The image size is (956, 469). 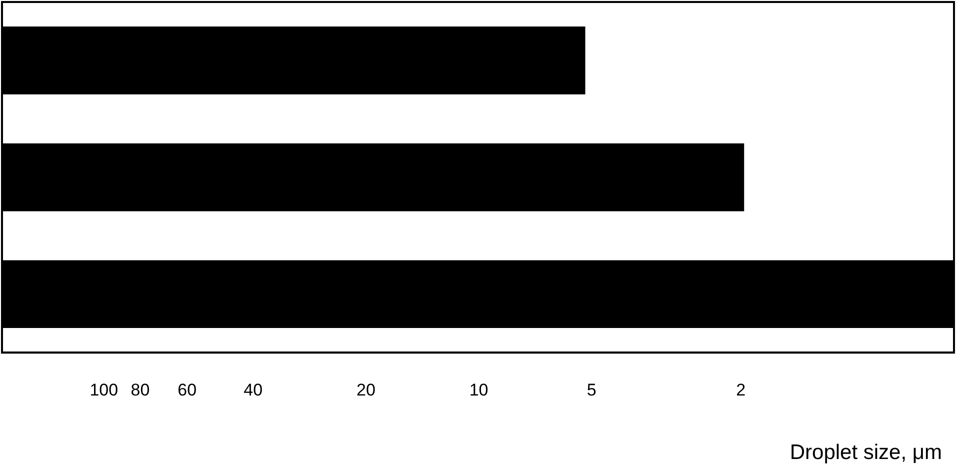 I want to click on x-axis-title: Droplet size, μm, so click(x=866, y=453).